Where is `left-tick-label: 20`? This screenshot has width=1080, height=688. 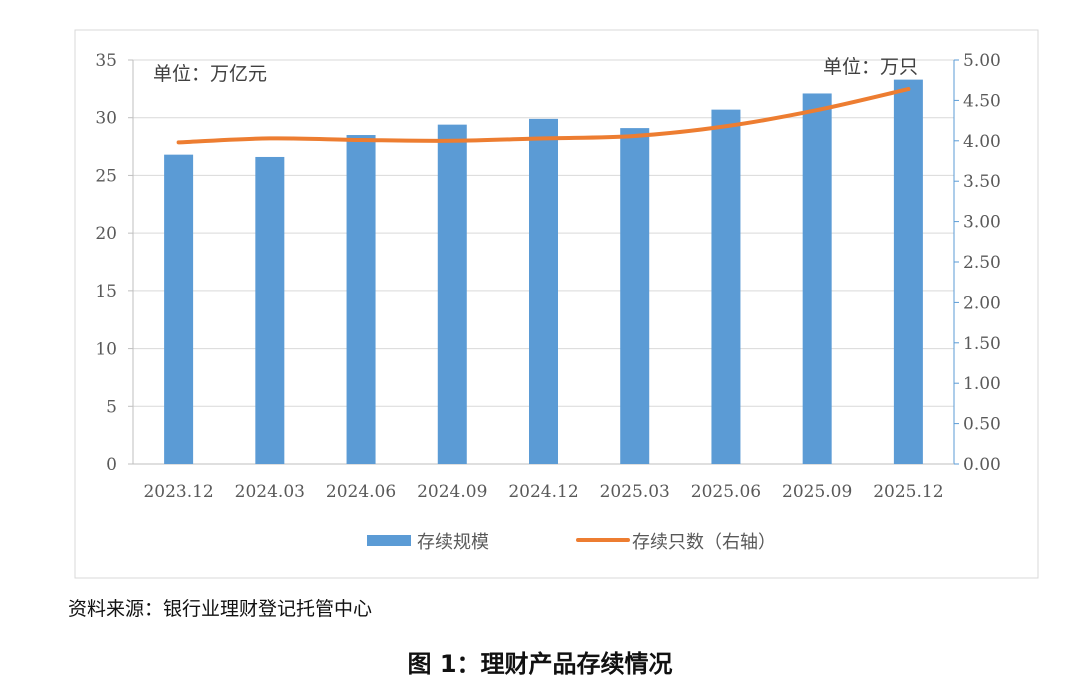
left-tick-label: 20 is located at coordinates (106, 234).